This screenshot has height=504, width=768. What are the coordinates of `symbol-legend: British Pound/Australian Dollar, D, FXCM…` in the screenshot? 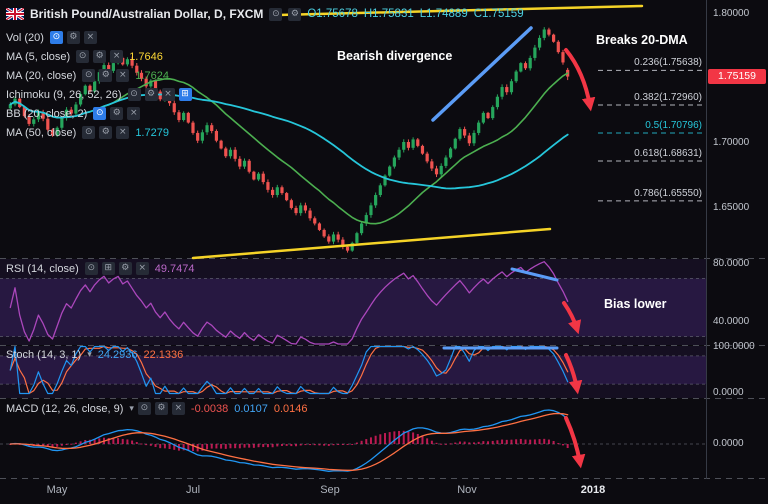 It's located at (265, 14).